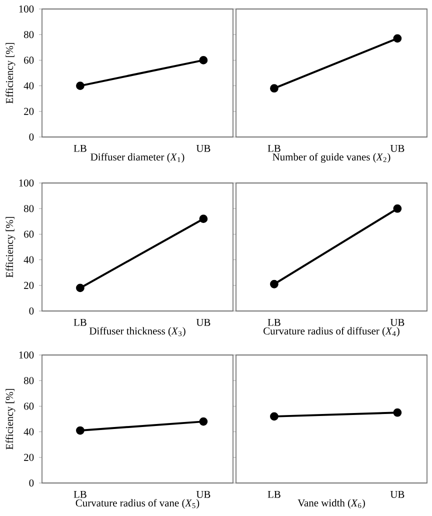 This screenshot has height=516, width=432. Describe the element at coordinates (137, 332) in the screenshot. I see `x-axis-title: Diffuser thickness (X$_{3}$)` at that location.